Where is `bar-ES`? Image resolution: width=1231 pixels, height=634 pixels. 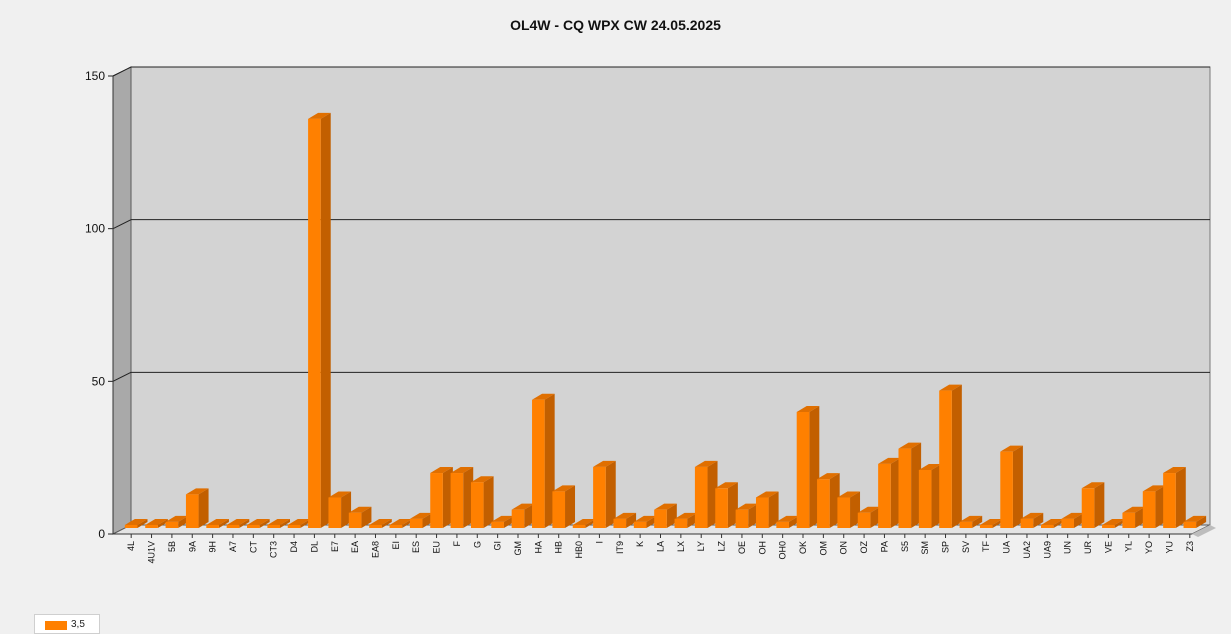
bar-ES is located at coordinates (421, 520).